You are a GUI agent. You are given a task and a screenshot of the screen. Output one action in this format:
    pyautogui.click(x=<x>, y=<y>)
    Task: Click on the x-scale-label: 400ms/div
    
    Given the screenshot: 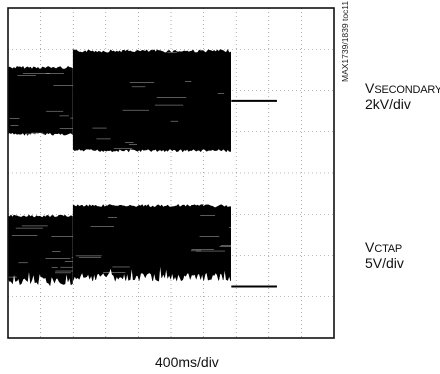 What is the action you would take?
    pyautogui.click(x=187, y=362)
    